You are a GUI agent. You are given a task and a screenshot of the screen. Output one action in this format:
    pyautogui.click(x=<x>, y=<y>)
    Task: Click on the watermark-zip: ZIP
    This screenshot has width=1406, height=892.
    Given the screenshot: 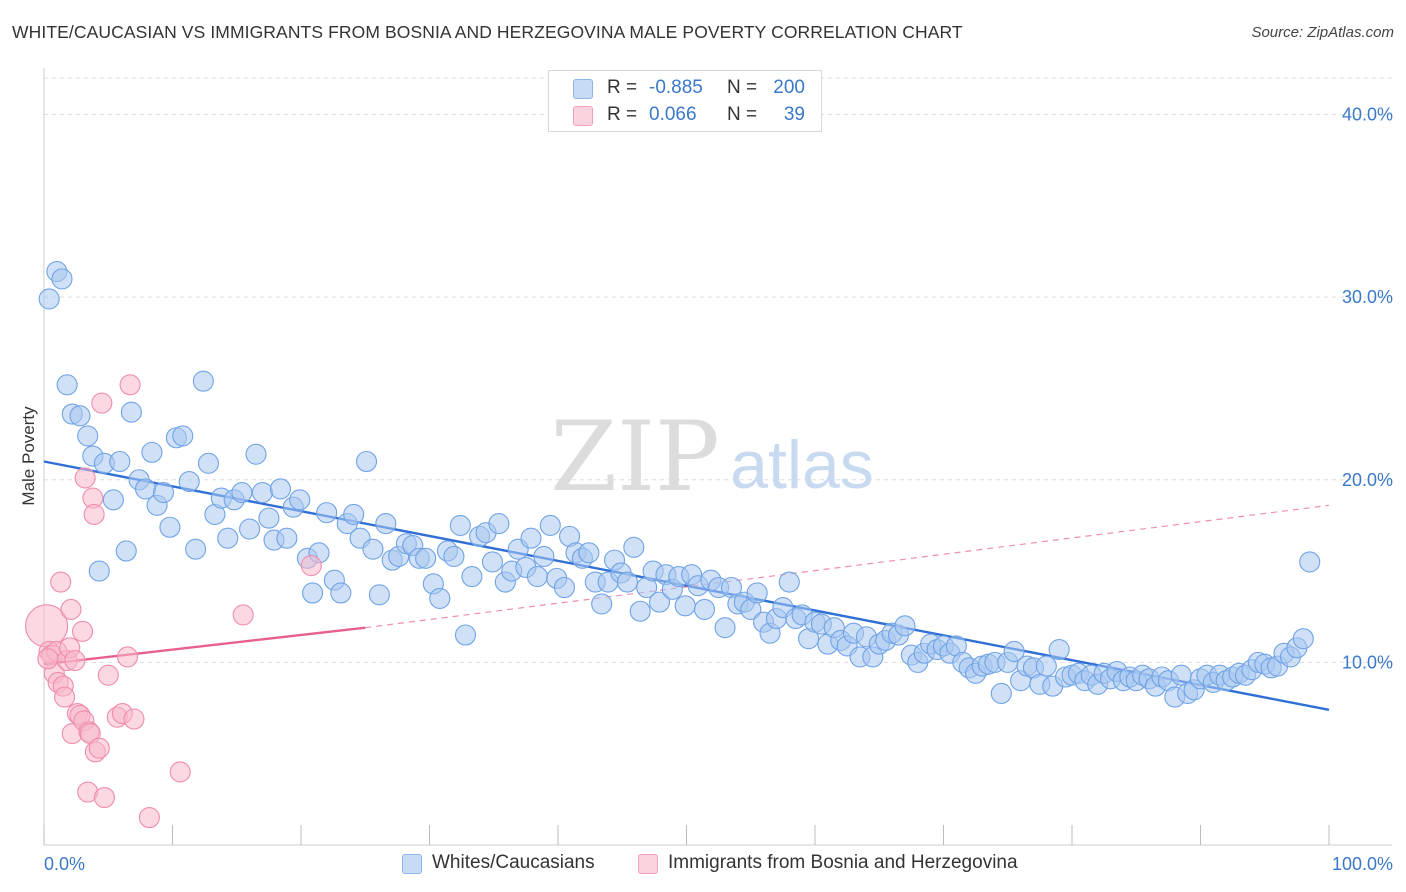 What is the action you would take?
    pyautogui.click(x=634, y=457)
    